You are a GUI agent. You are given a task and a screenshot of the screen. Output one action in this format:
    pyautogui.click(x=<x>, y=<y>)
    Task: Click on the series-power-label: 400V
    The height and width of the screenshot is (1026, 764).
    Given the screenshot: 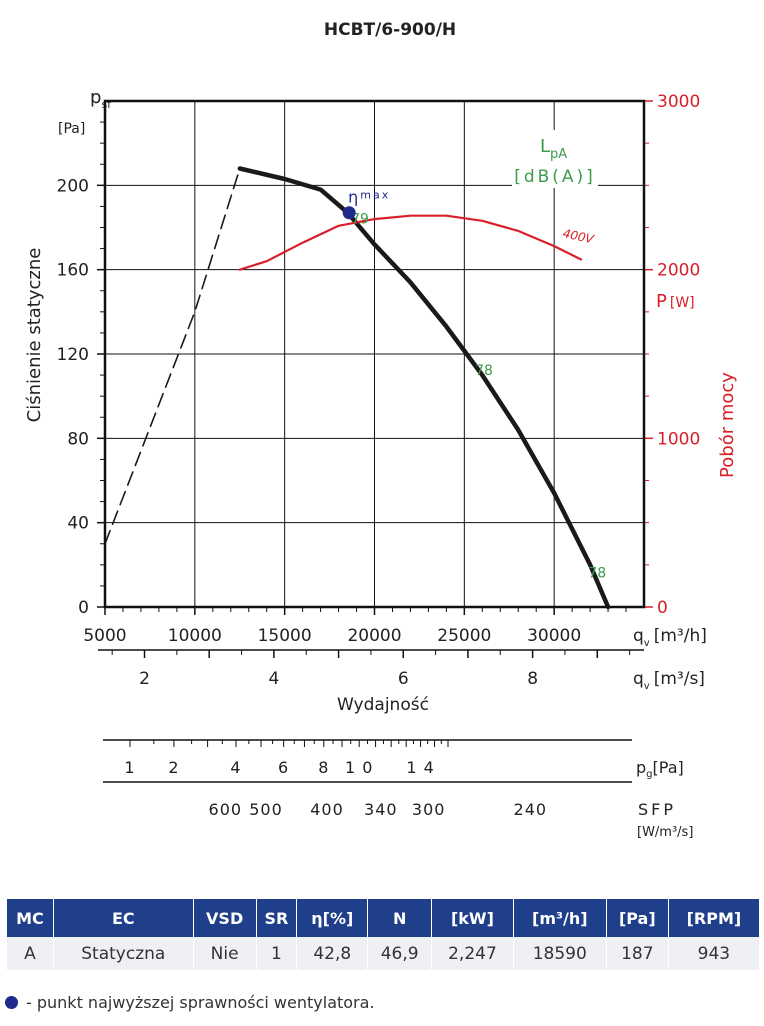 What is the action you would take?
    pyautogui.click(x=579, y=236)
    